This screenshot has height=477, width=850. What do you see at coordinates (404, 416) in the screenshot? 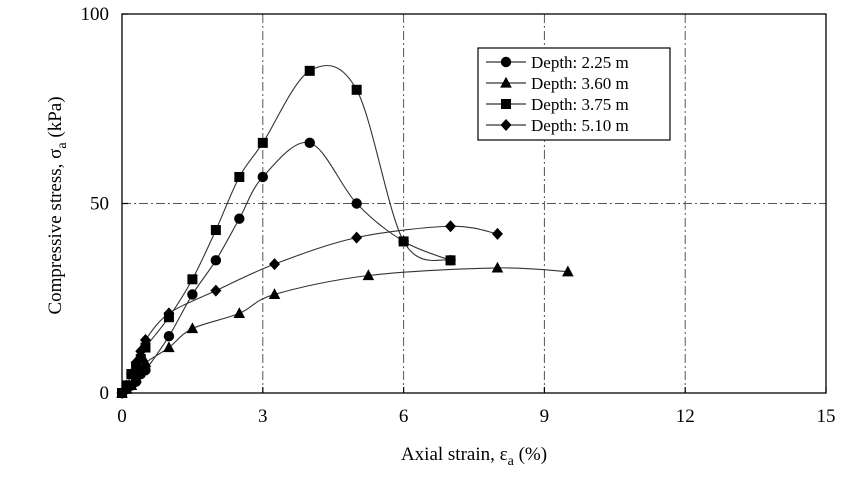
I see `x-tick-label: 6` at bounding box center [404, 416].